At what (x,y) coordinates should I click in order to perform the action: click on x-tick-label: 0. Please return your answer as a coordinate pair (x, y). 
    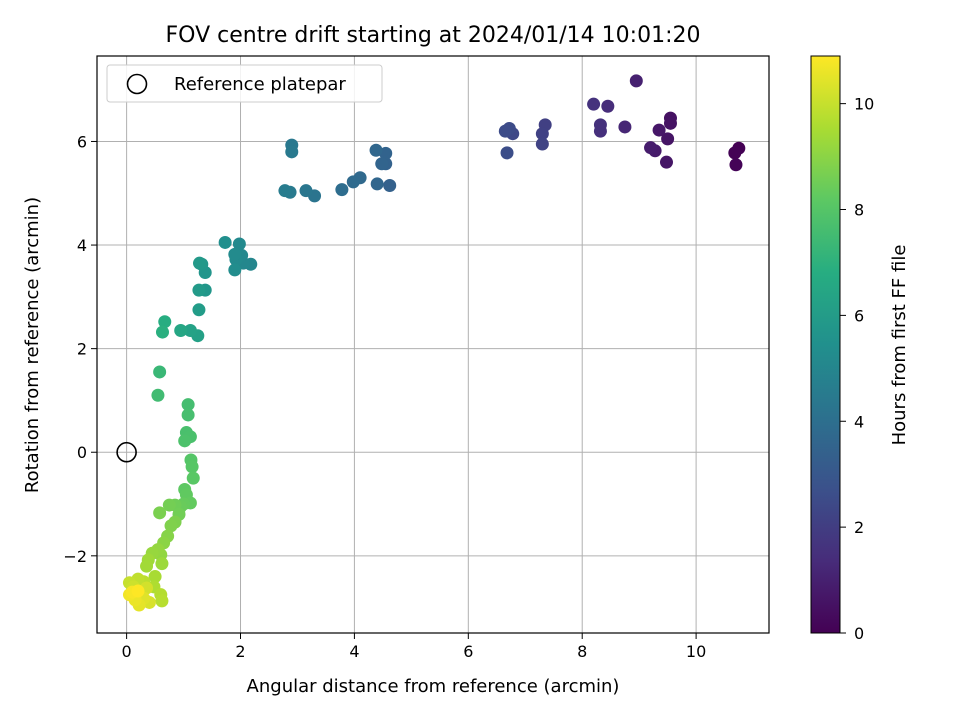
    Looking at the image, I should click on (127, 651).